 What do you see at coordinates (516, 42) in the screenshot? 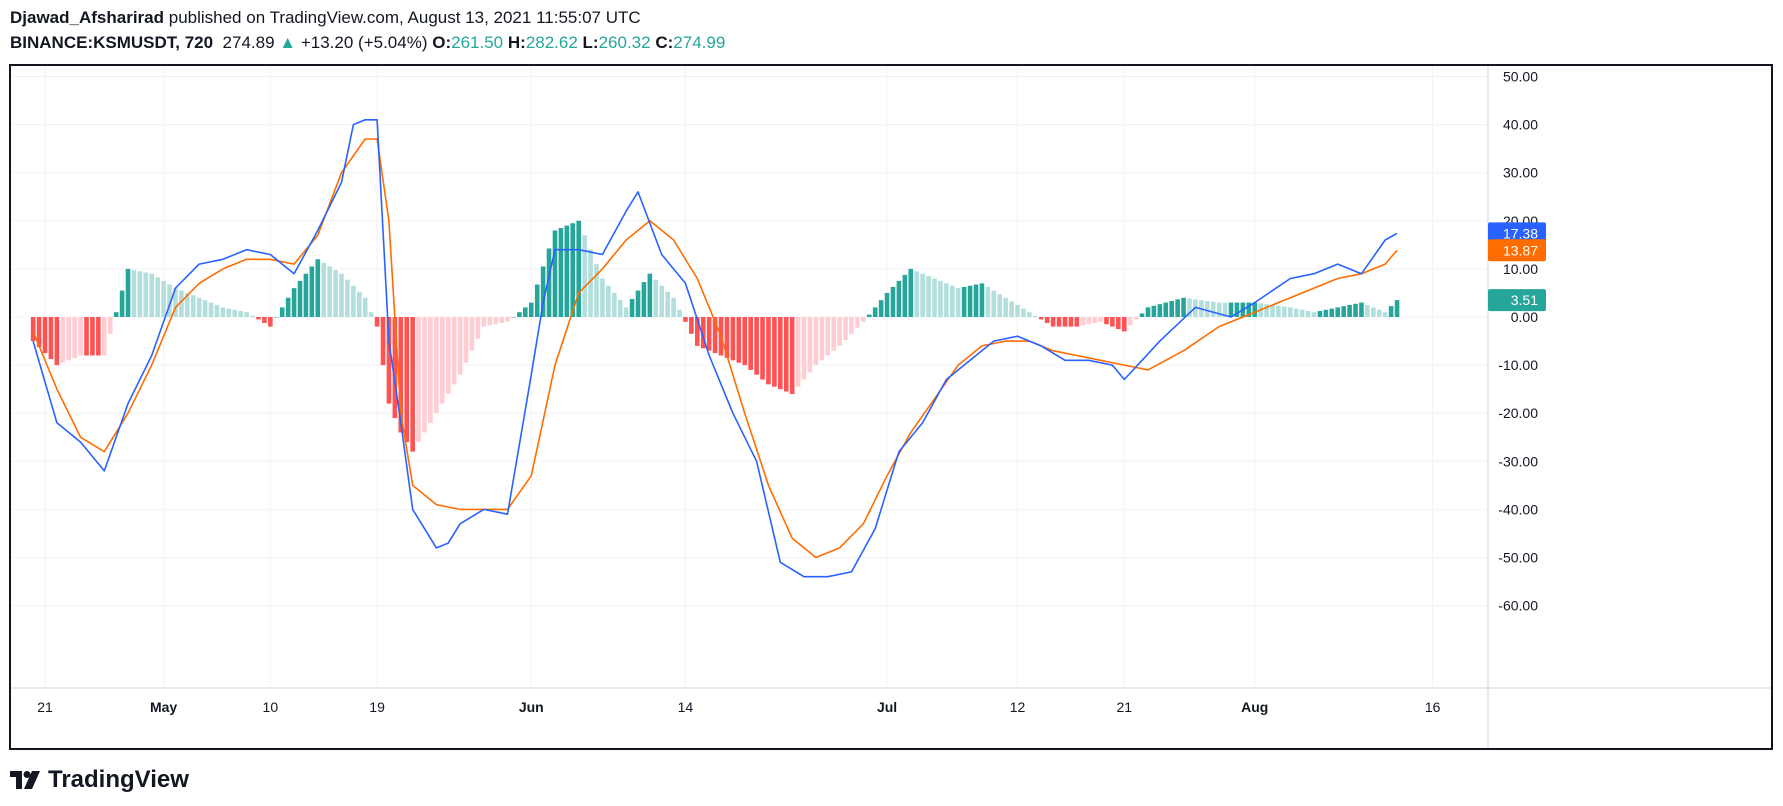
I see `high-label: H:` at bounding box center [516, 42].